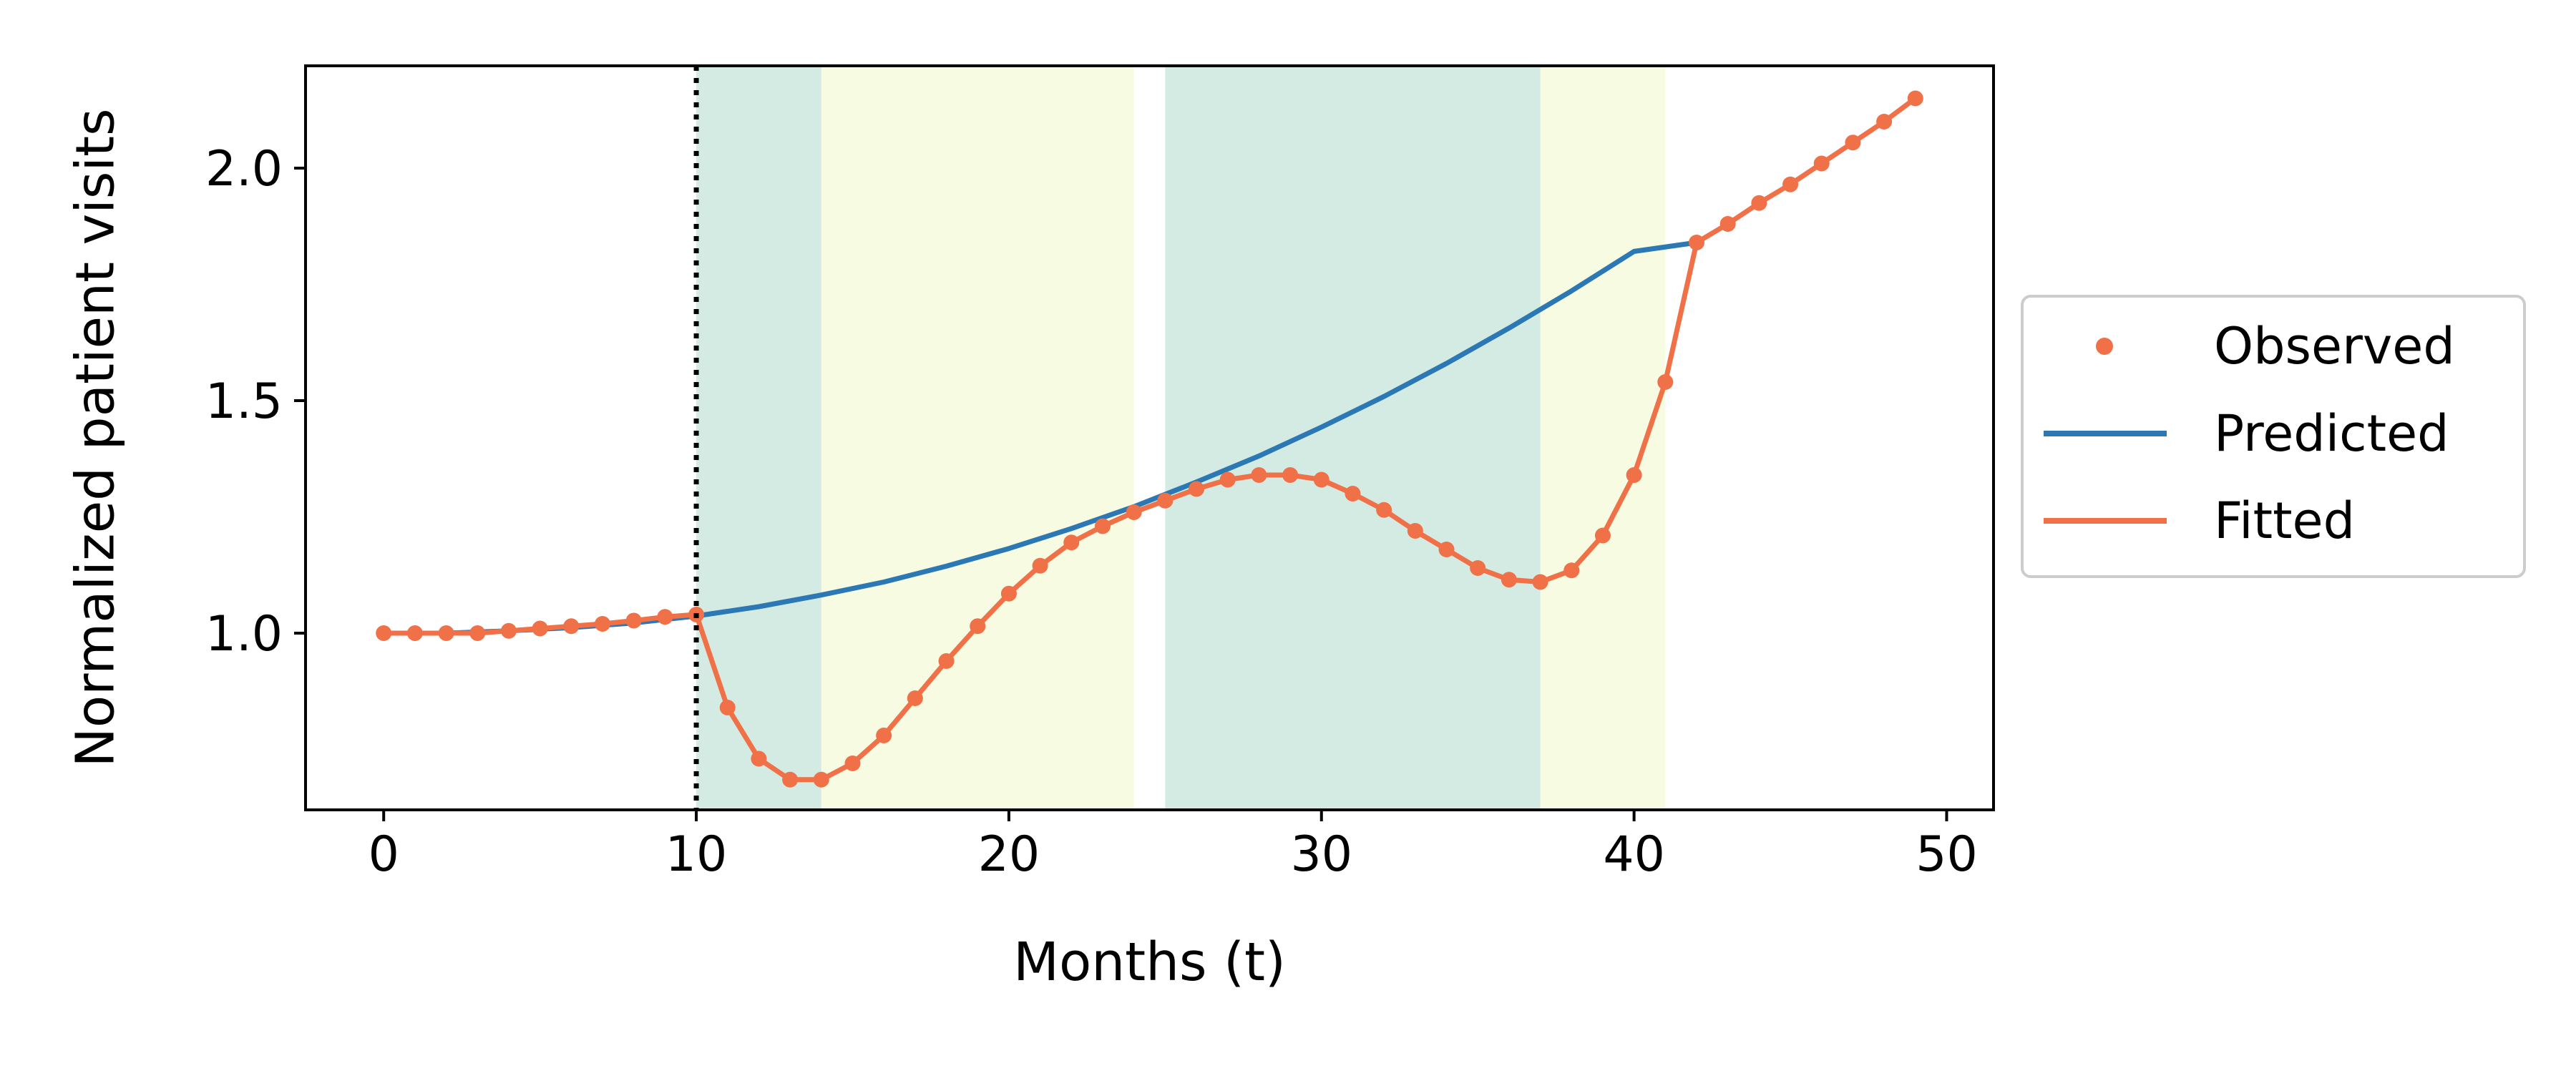  Describe the element at coordinates (2284, 520) in the screenshot. I see `legend-label-fitted: Fitted` at that location.